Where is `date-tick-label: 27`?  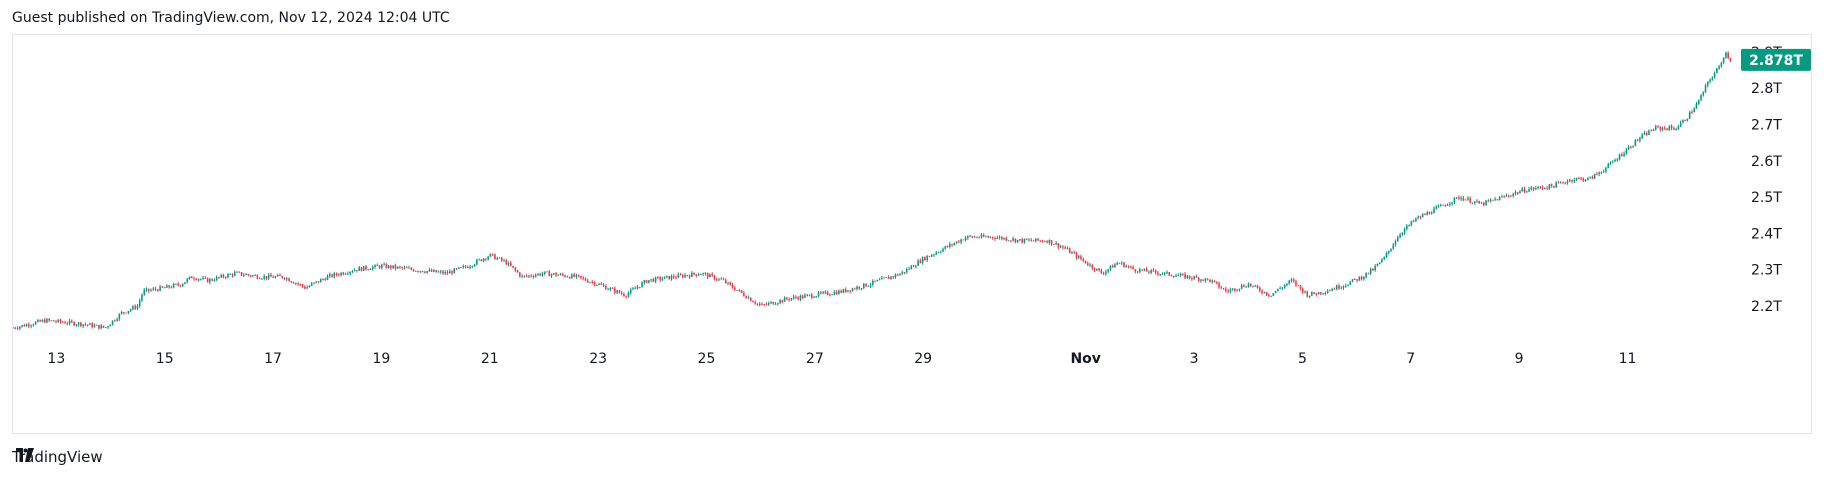
date-tick-label: 27 is located at coordinates (815, 359).